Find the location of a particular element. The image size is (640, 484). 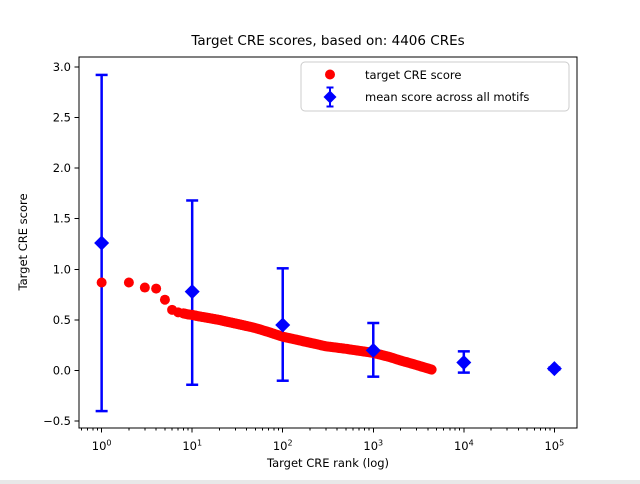

y-tick-label: 1.0 is located at coordinates (62, 269).